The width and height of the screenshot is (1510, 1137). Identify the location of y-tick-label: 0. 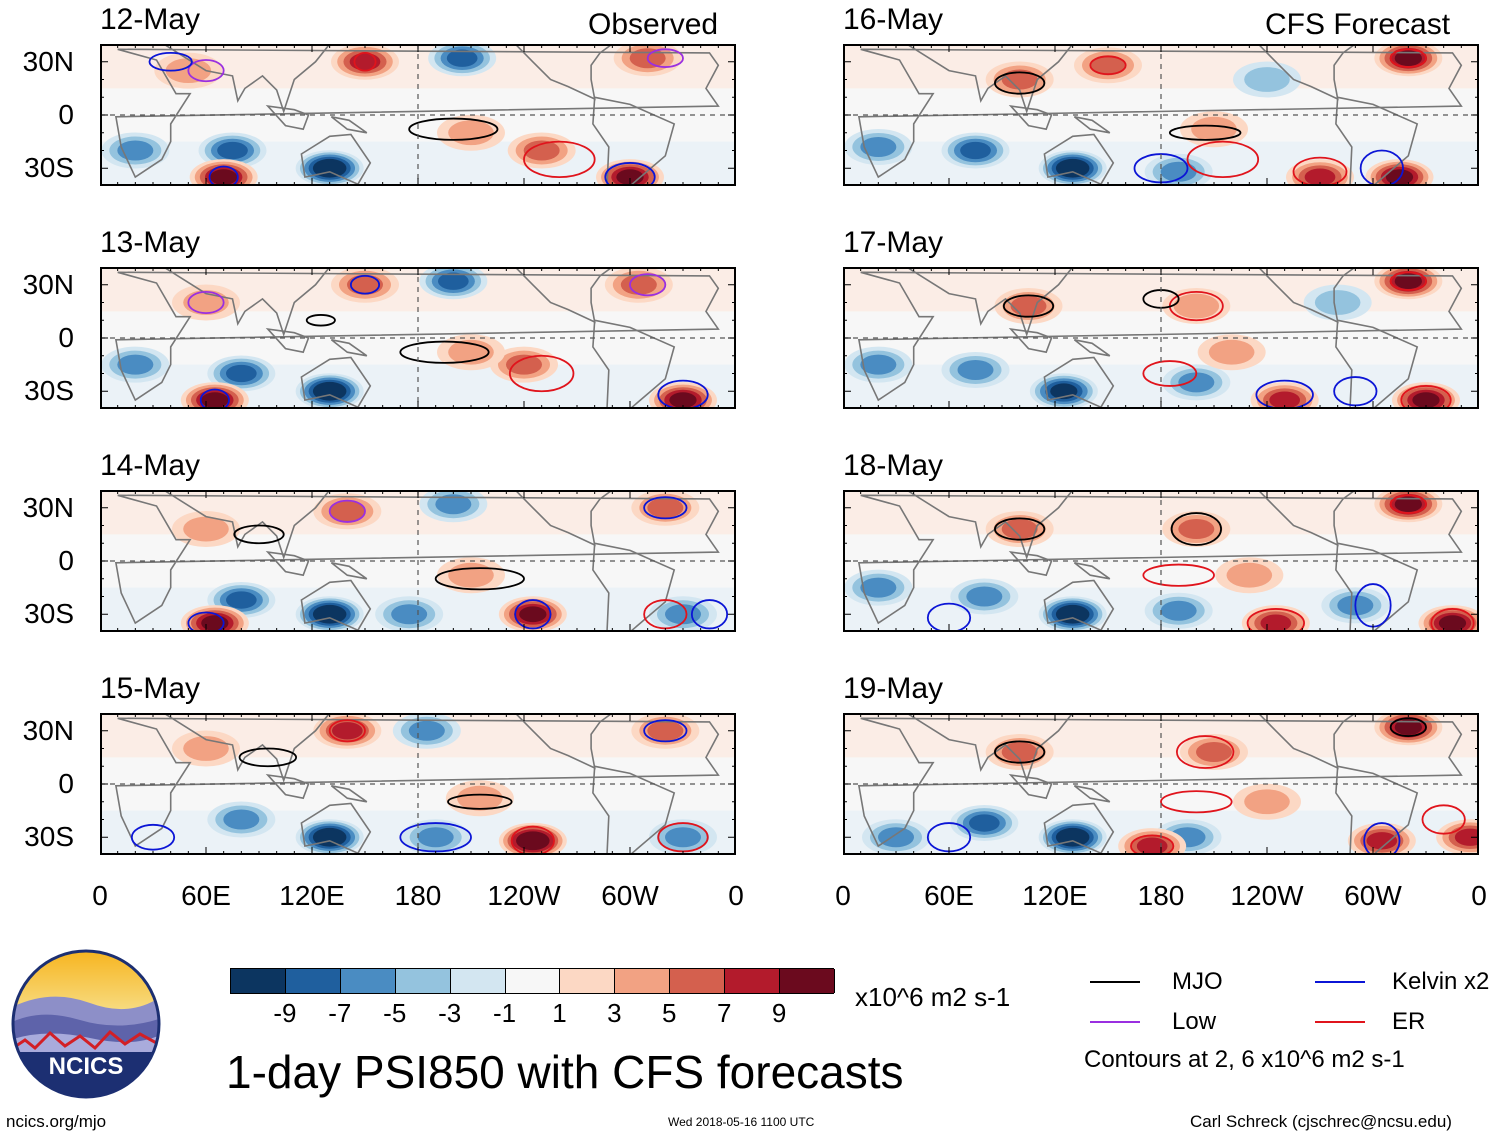
(66, 783).